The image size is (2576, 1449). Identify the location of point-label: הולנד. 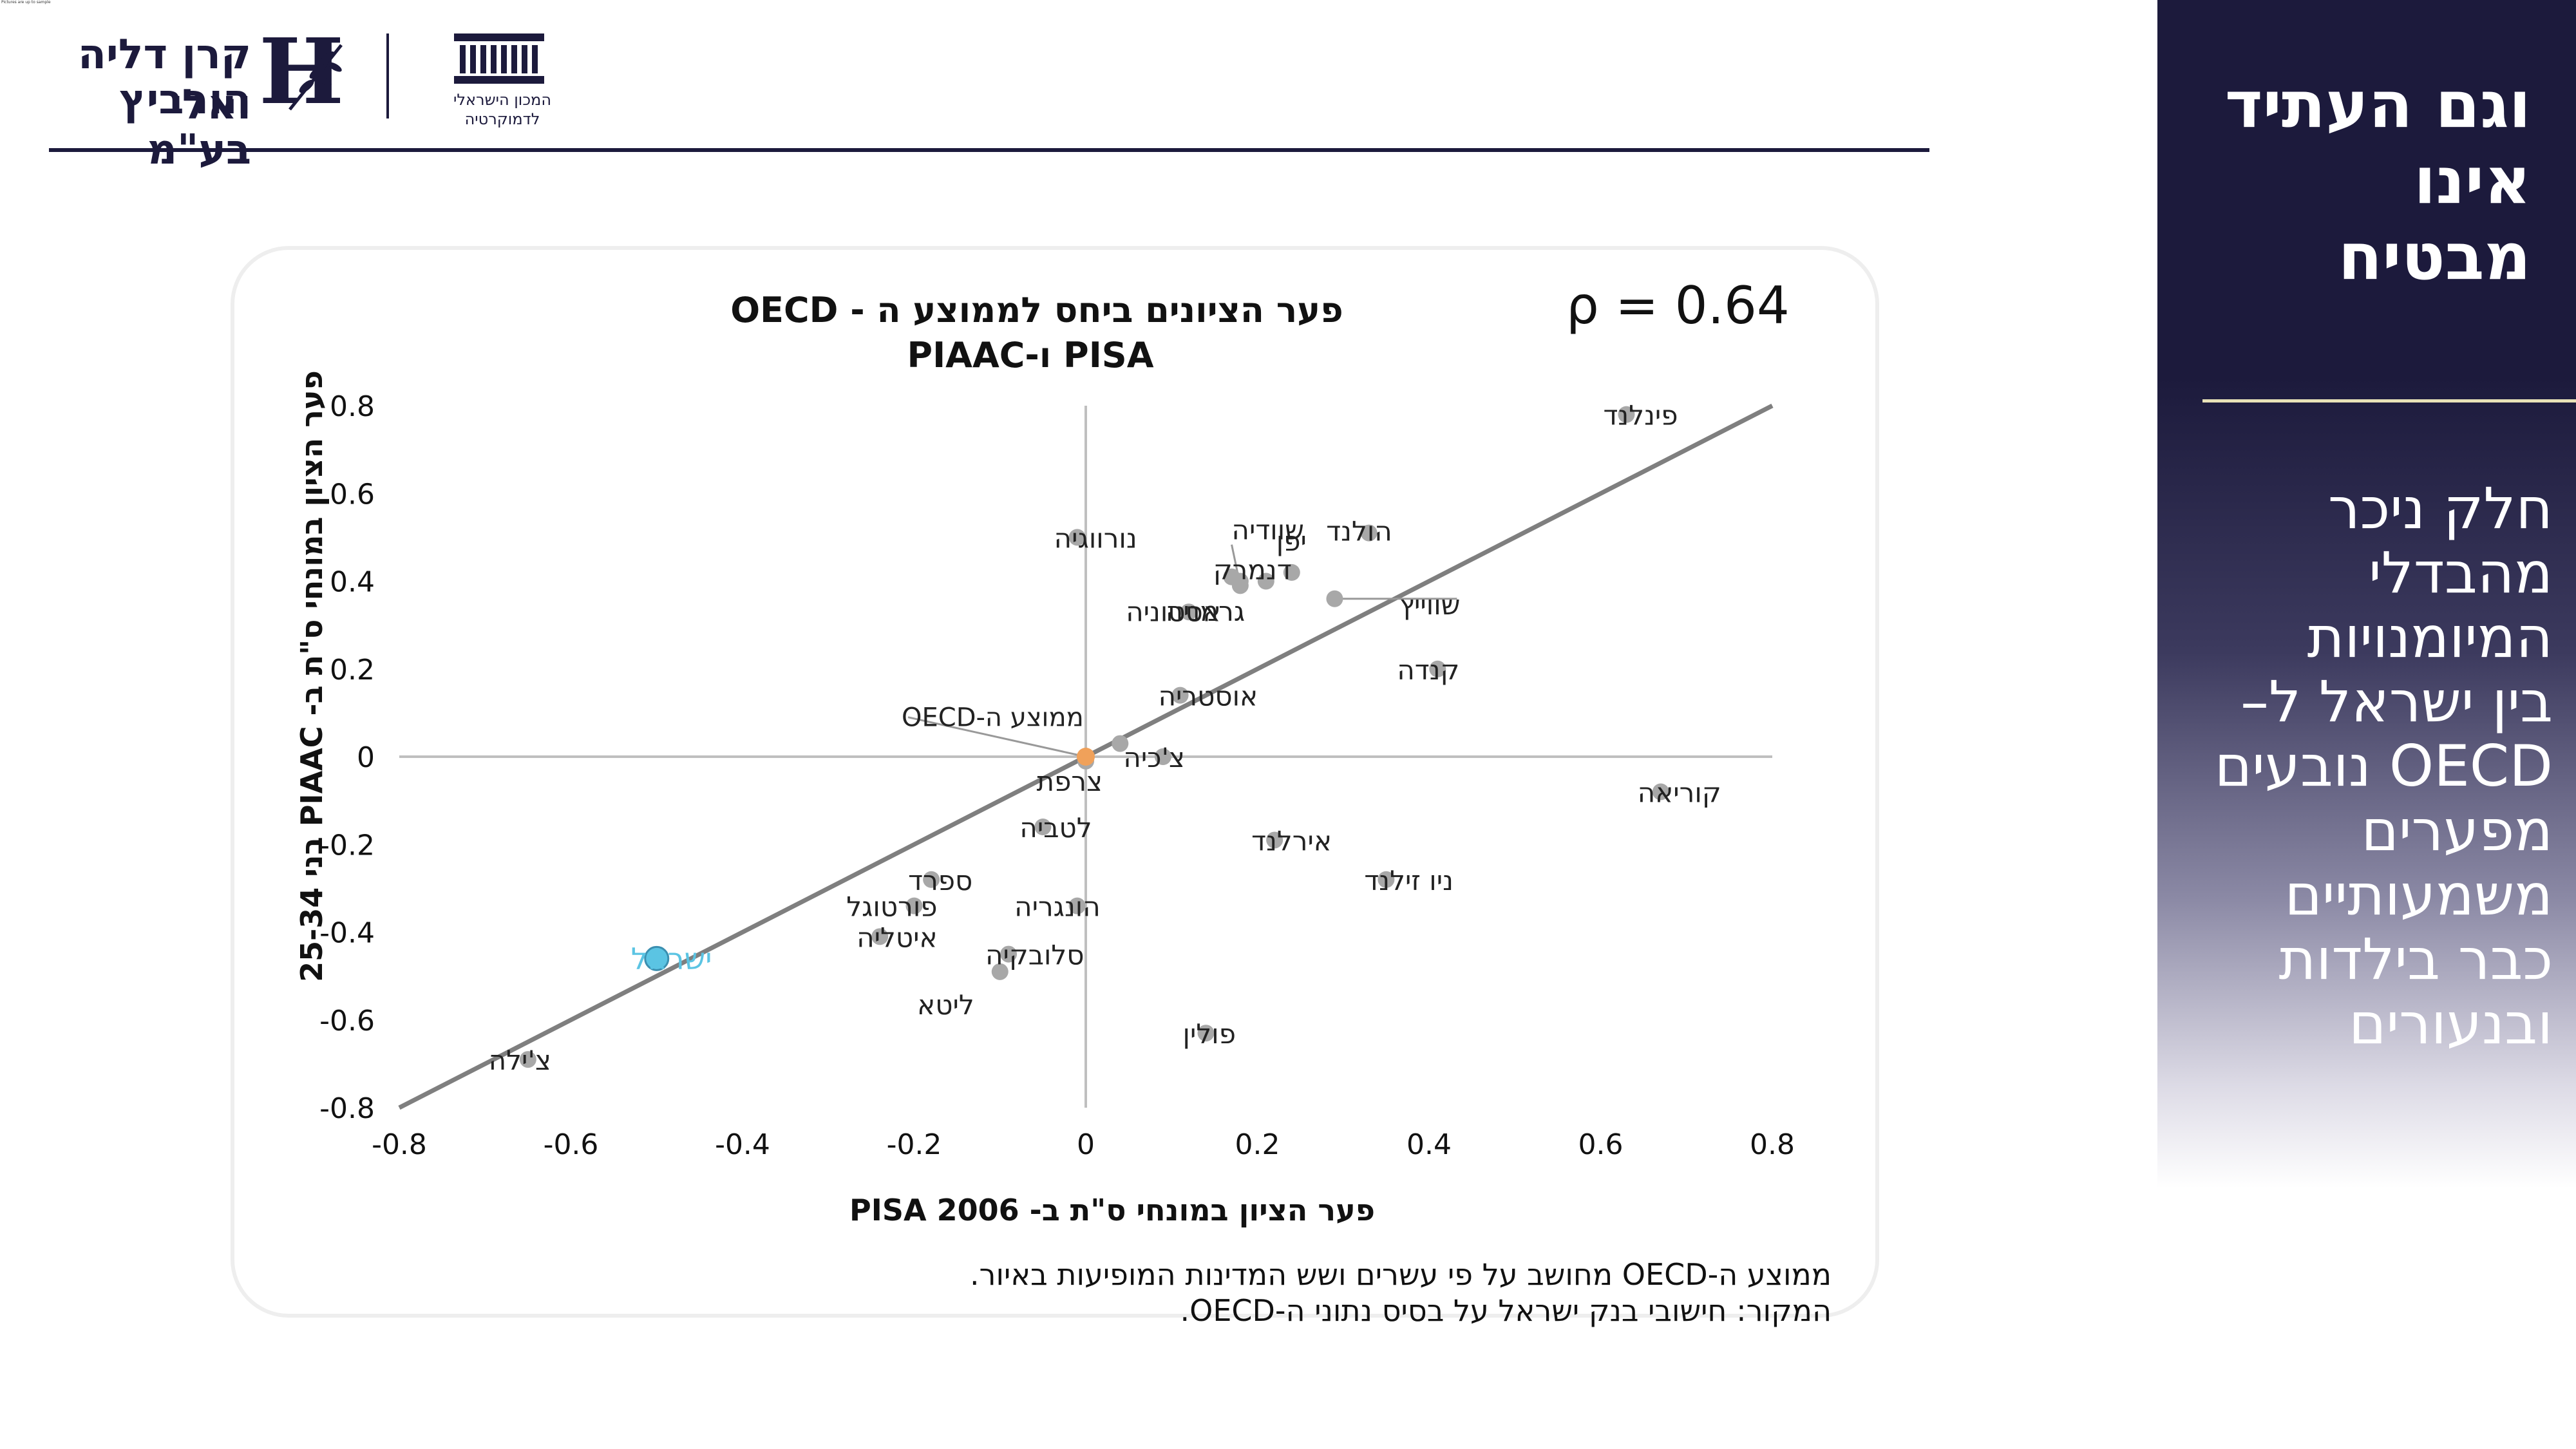
(1359, 531).